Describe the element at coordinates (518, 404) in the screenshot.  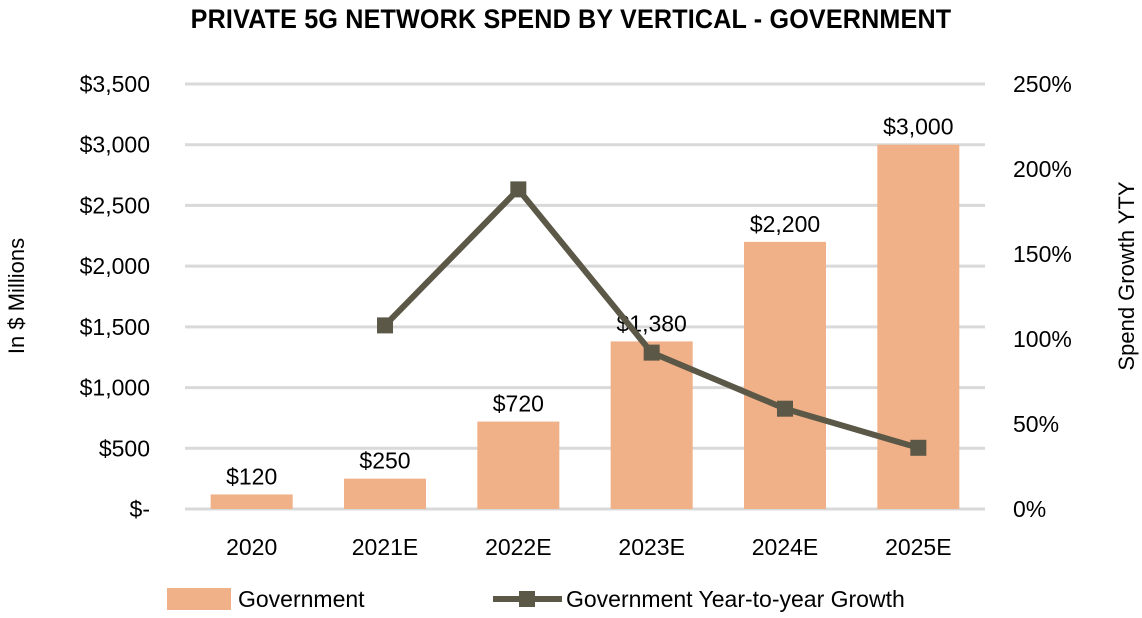
I see `bar-data-label: $720` at that location.